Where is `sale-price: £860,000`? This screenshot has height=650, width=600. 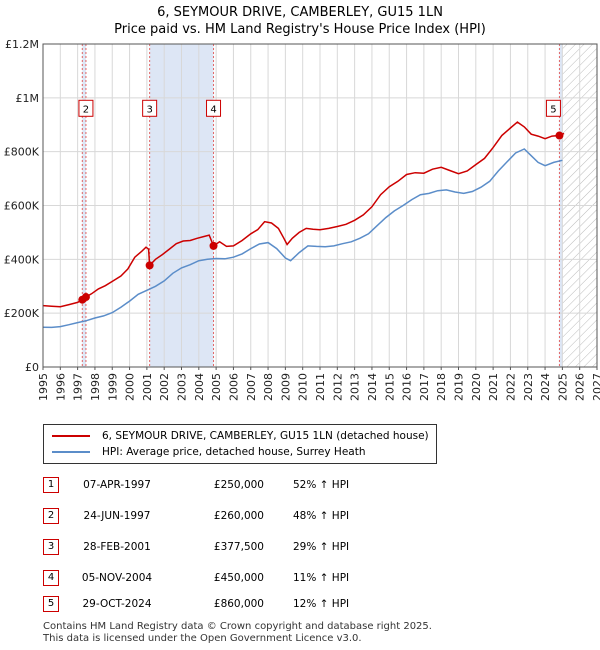 sale-price: £860,000 is located at coordinates (238, 604).